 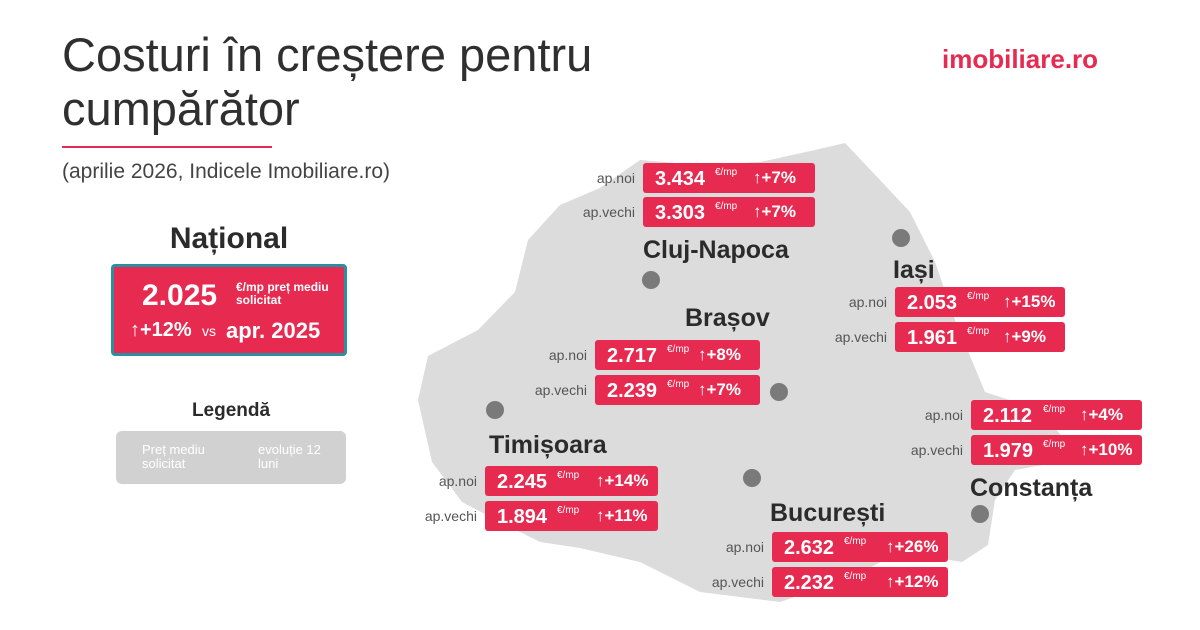 I want to click on price-box: 2.632 €/mp ↑+26%, so click(x=860, y=547).